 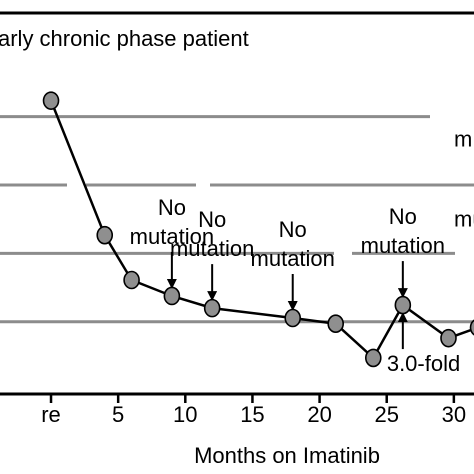 What do you see at coordinates (454, 414) in the screenshot?
I see `x-tick-label: 30` at bounding box center [454, 414].